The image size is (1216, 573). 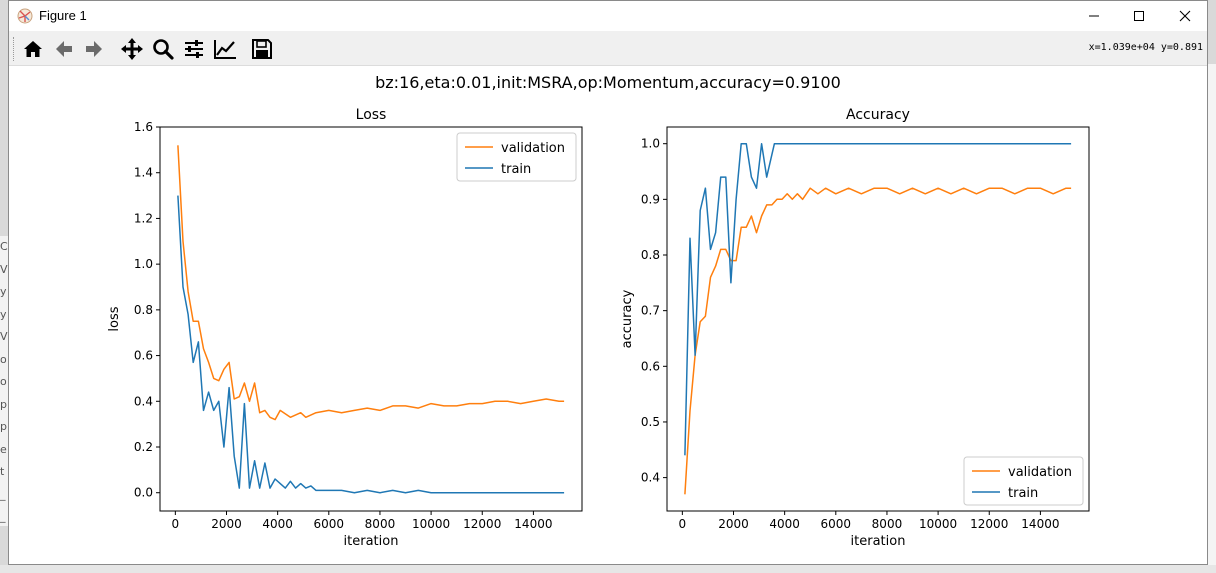 I want to click on y-tick-label: 1.4, so click(x=143, y=173).